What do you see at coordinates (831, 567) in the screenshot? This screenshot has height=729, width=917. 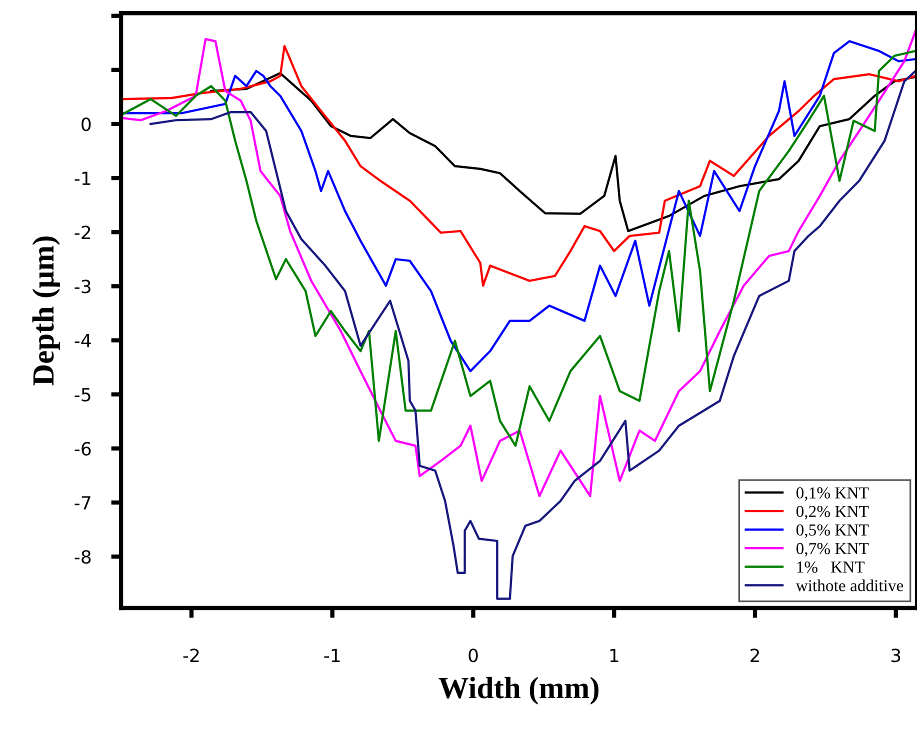 I see `legend-label: 1% KNT` at bounding box center [831, 567].